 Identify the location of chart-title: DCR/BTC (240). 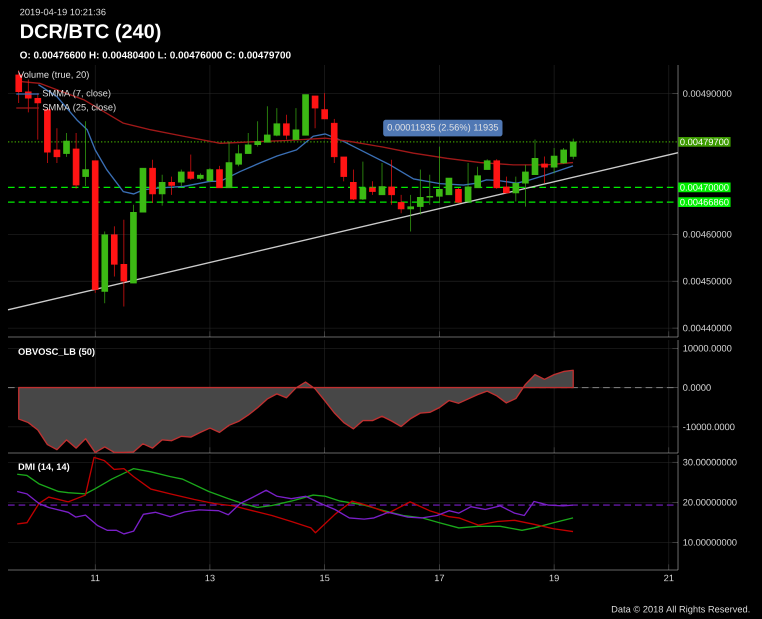
(90, 33).